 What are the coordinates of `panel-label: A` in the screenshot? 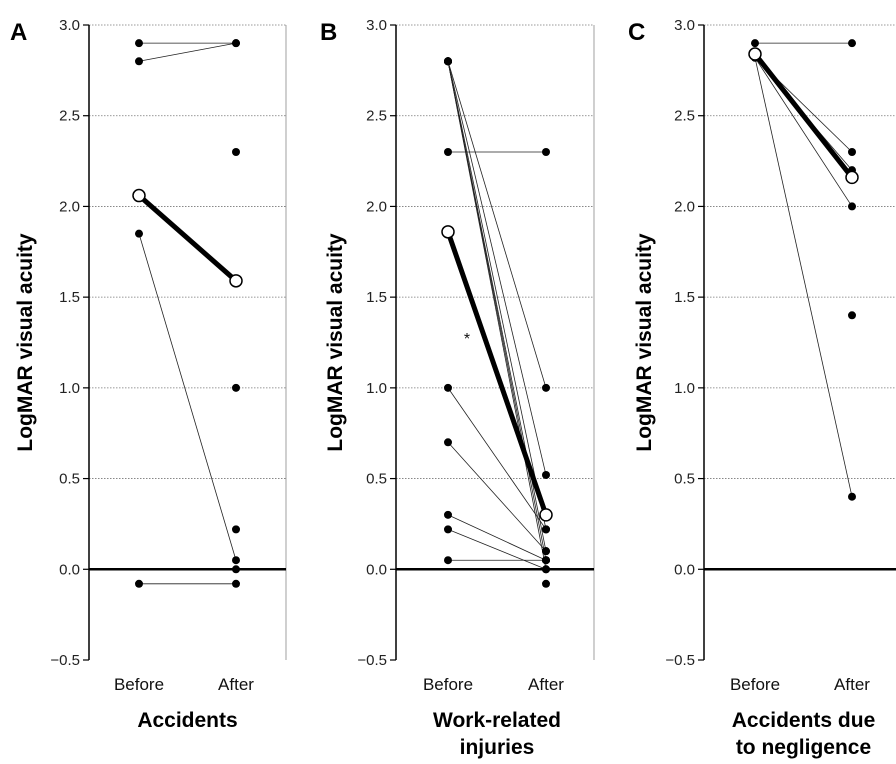 It's located at (18, 32).